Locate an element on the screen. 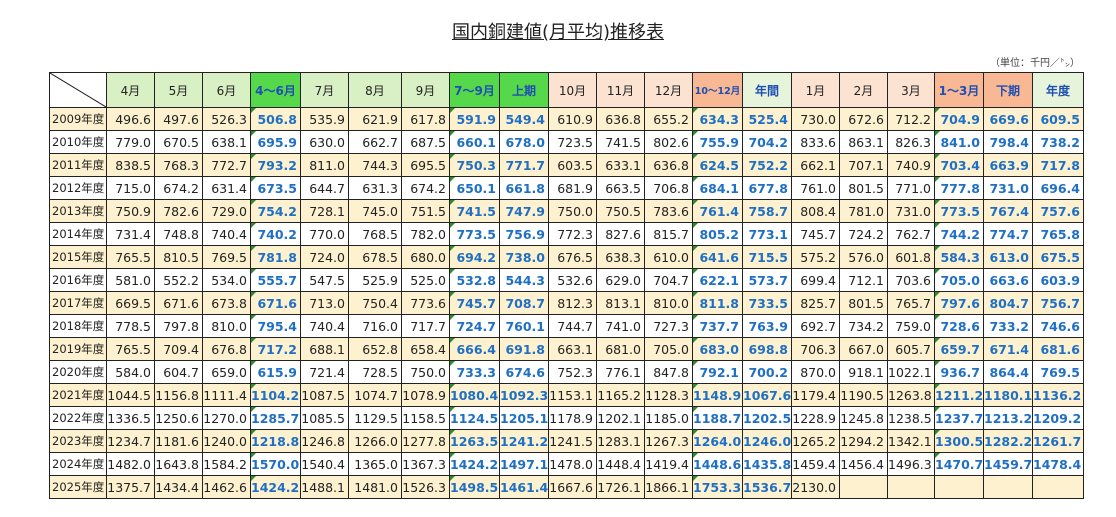 The width and height of the screenshot is (1116, 517). value-cell: 610.0 is located at coordinates (668, 257).